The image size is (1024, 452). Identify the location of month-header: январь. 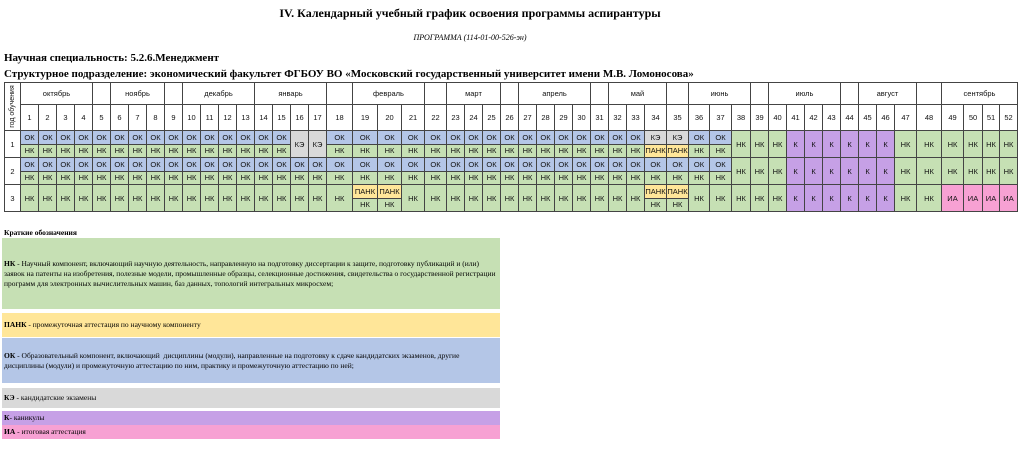
(290, 93).